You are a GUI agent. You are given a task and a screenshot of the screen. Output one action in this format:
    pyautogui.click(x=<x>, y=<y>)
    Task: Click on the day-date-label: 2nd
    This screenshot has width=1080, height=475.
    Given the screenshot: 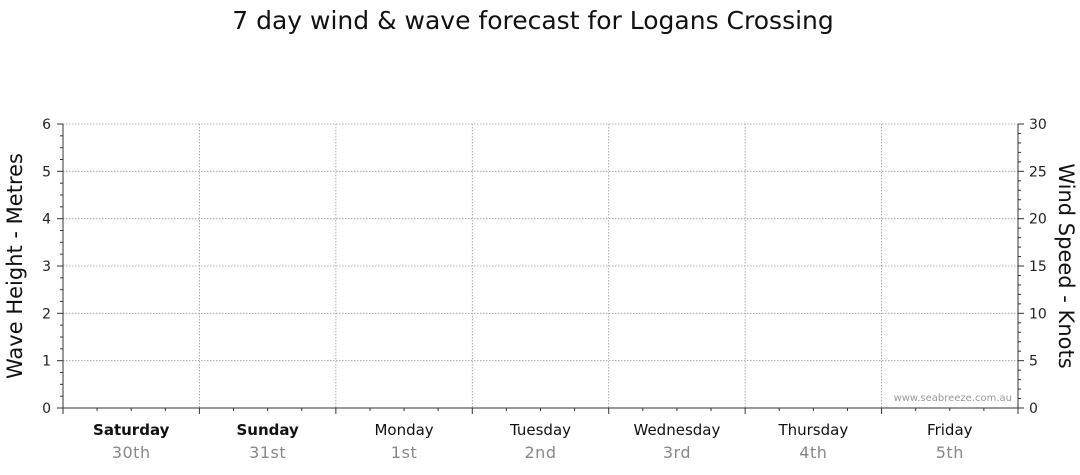 What is the action you would take?
    pyautogui.click(x=541, y=452)
    